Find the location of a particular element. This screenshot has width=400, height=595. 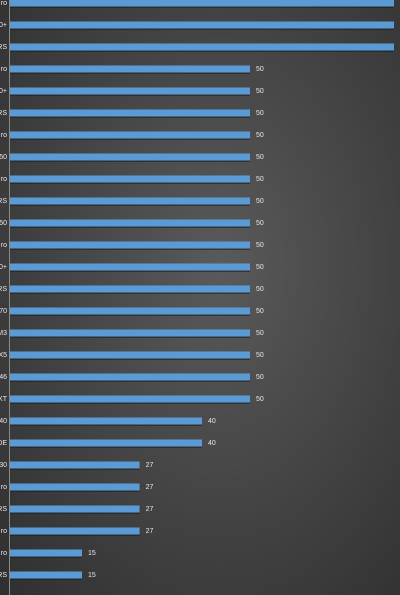

category-label: 40 is located at coordinates (3, 421).